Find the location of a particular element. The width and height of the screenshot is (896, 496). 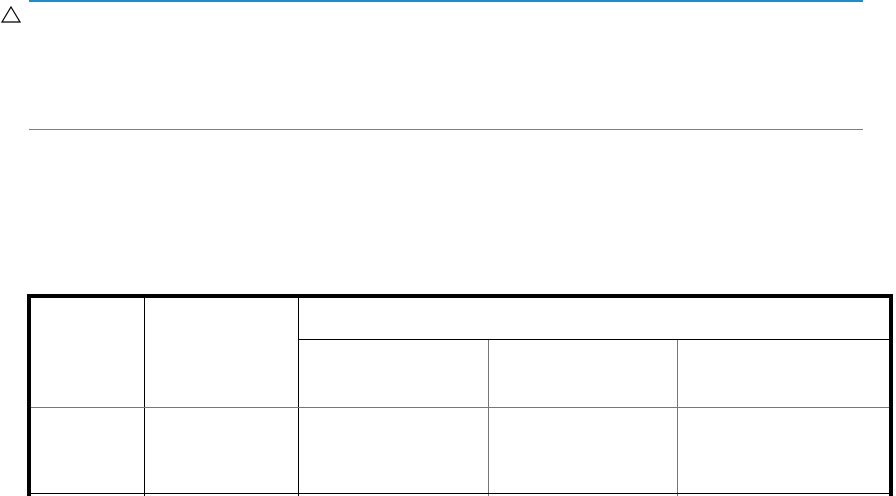

caution-bottom-rule is located at coordinates (446, 129).